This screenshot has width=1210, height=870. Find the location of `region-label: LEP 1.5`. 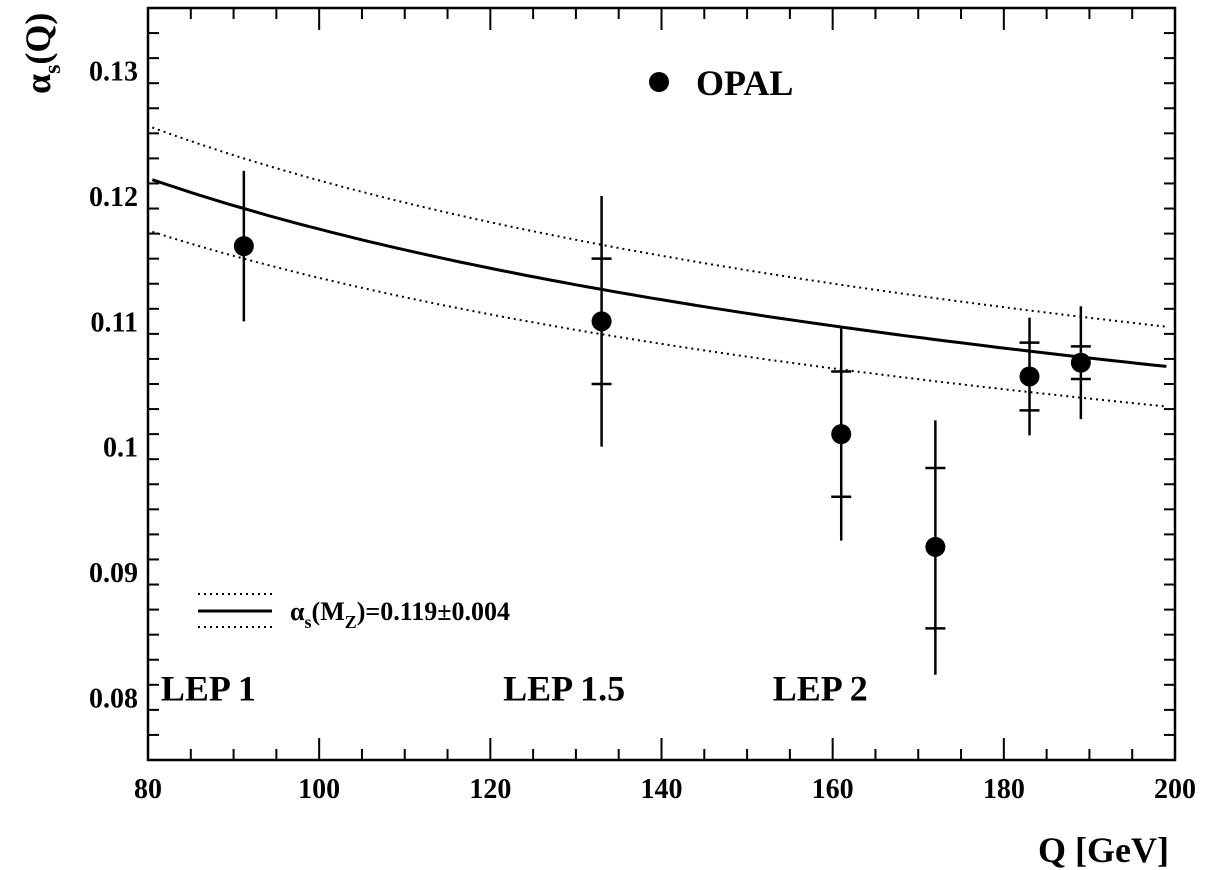

region-label: LEP 1.5 is located at coordinates (564, 688).